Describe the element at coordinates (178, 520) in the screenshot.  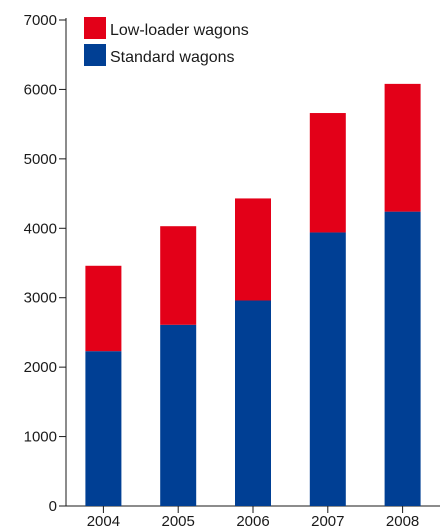
I see `x-tick-label: 2005` at that location.